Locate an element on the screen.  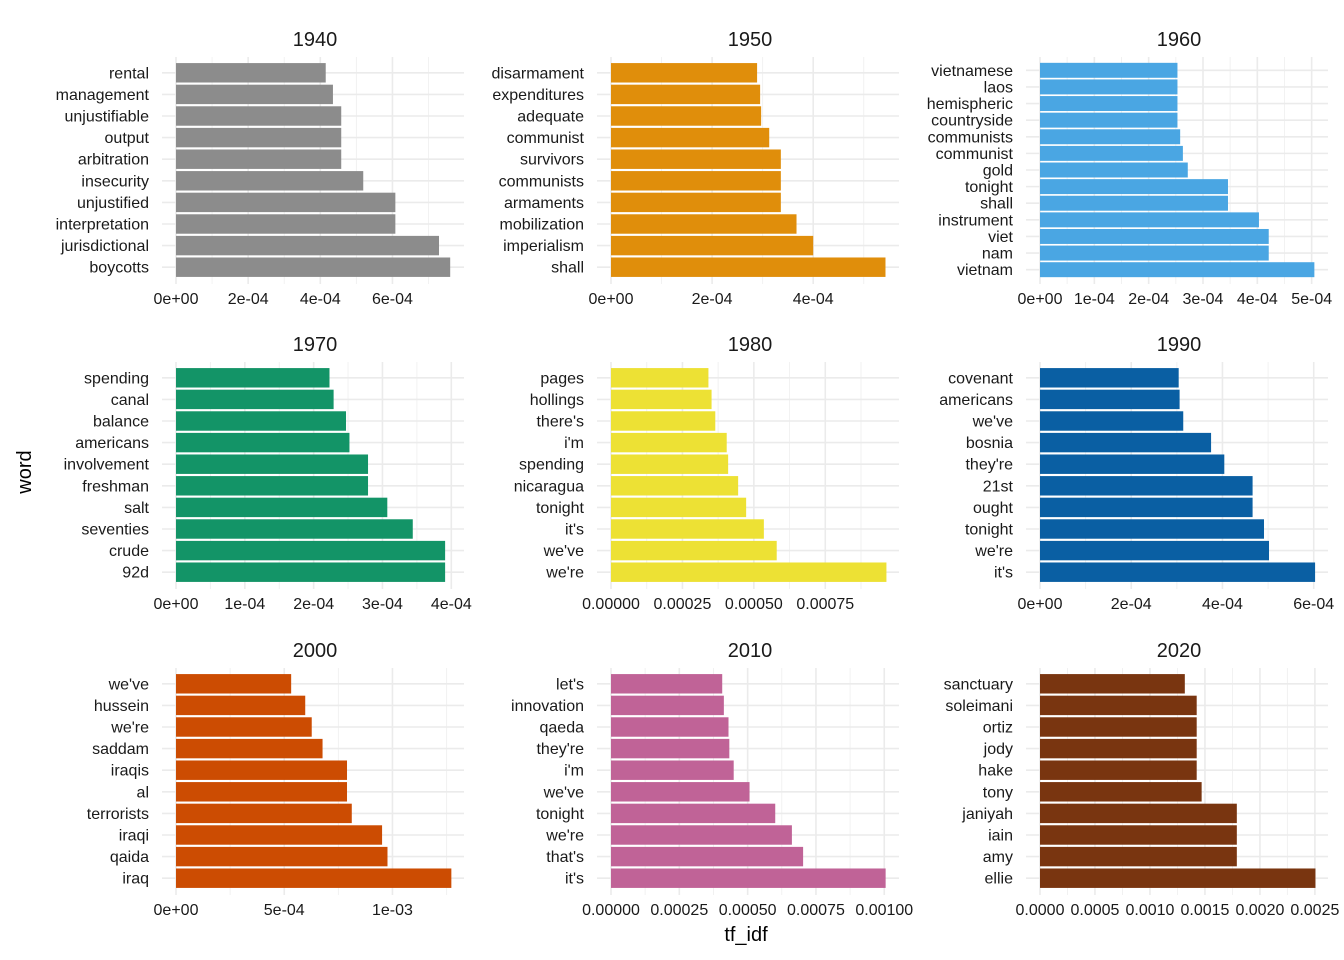
bar-1950-imperialism is located at coordinates (712, 245).